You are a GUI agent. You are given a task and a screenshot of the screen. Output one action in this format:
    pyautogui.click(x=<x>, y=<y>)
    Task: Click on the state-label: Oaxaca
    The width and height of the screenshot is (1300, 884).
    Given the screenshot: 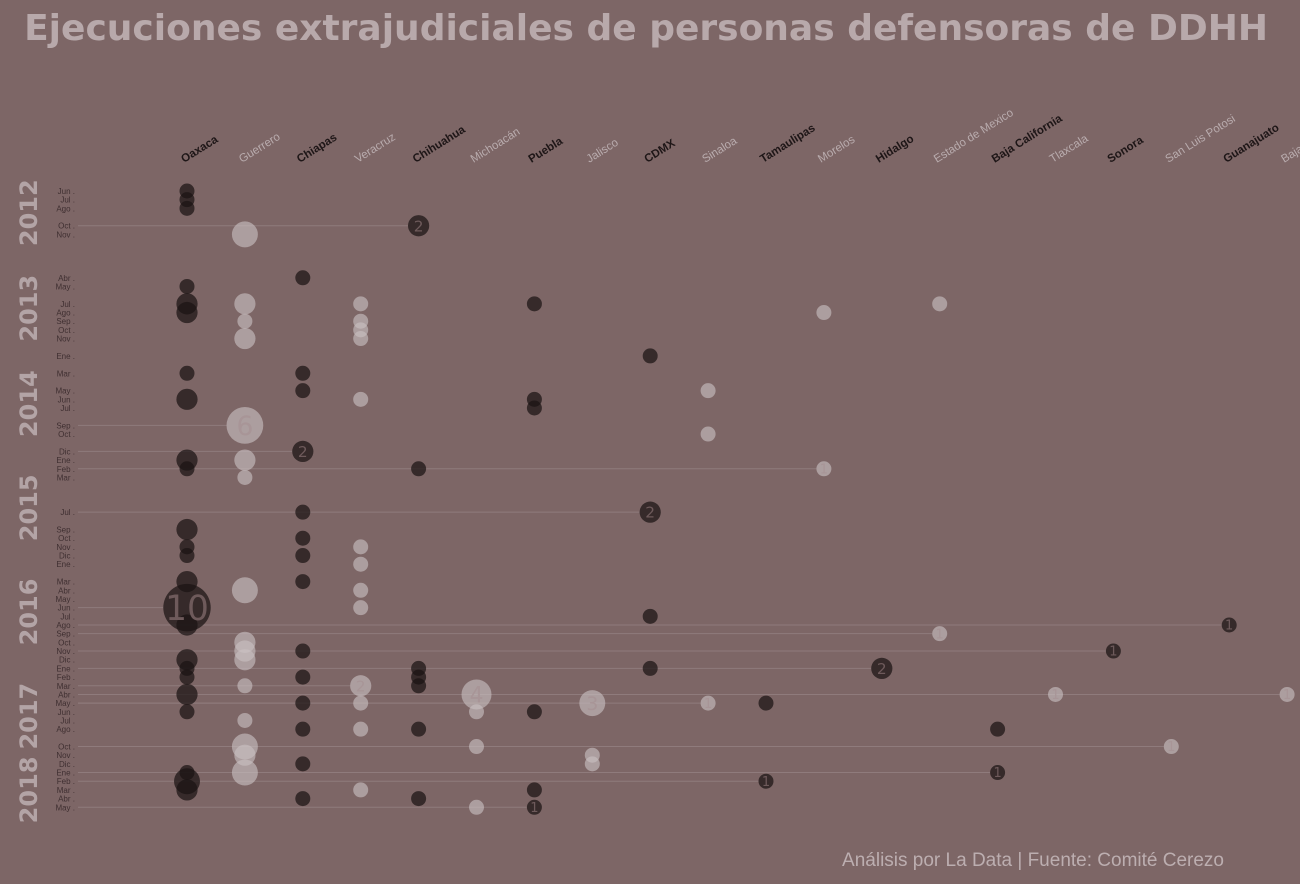 What is the action you would take?
    pyautogui.click(x=200, y=149)
    